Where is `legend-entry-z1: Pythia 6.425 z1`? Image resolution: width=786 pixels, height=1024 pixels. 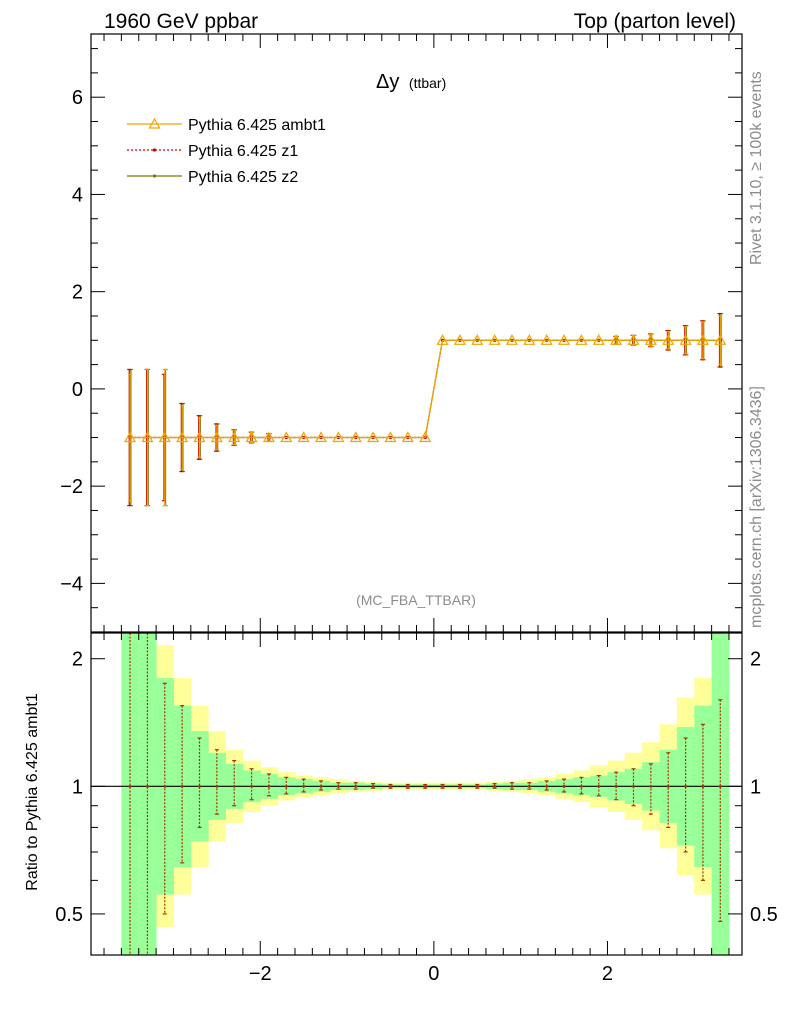 legend-entry-z1: Pythia 6.425 z1 is located at coordinates (212, 151).